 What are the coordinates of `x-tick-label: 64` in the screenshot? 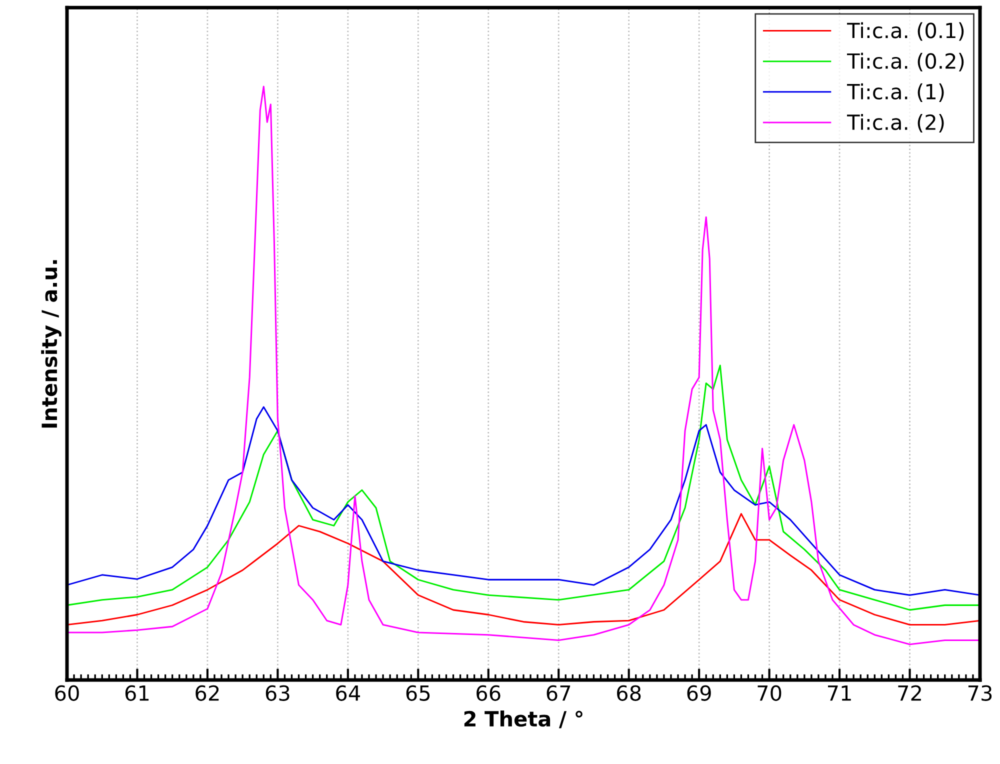 It's located at (348, 693).